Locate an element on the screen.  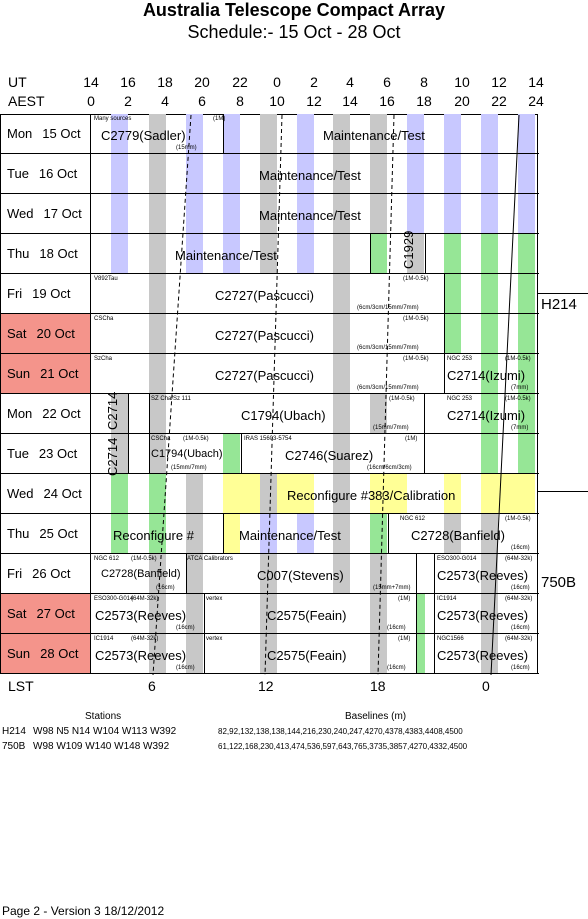
ut-label: UT is located at coordinates (17, 82).